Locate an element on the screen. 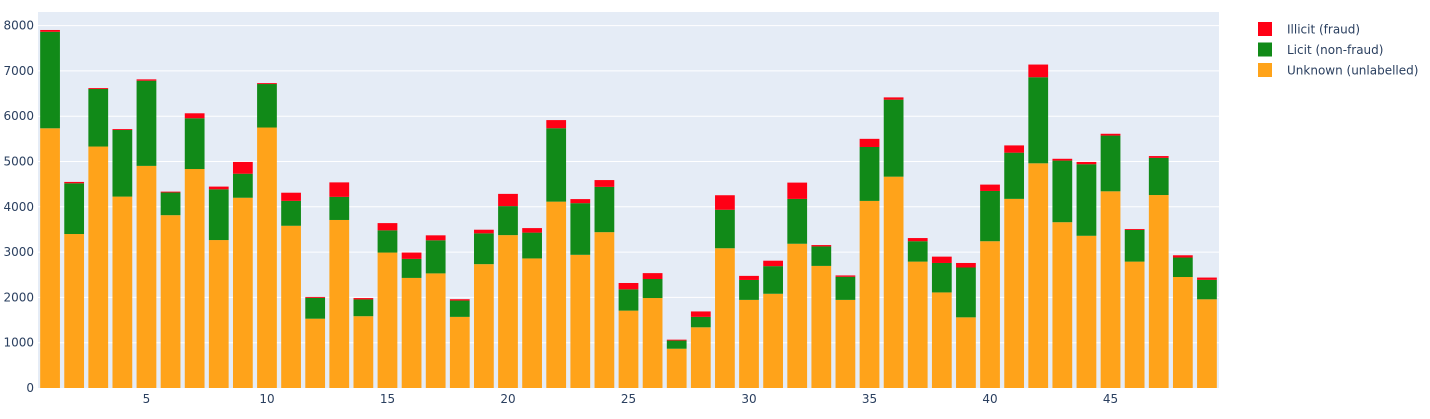 Image resolution: width=1430 pixels, height=419 pixels. legend-swatch-licit-non-fraud is located at coordinates (1265, 49).